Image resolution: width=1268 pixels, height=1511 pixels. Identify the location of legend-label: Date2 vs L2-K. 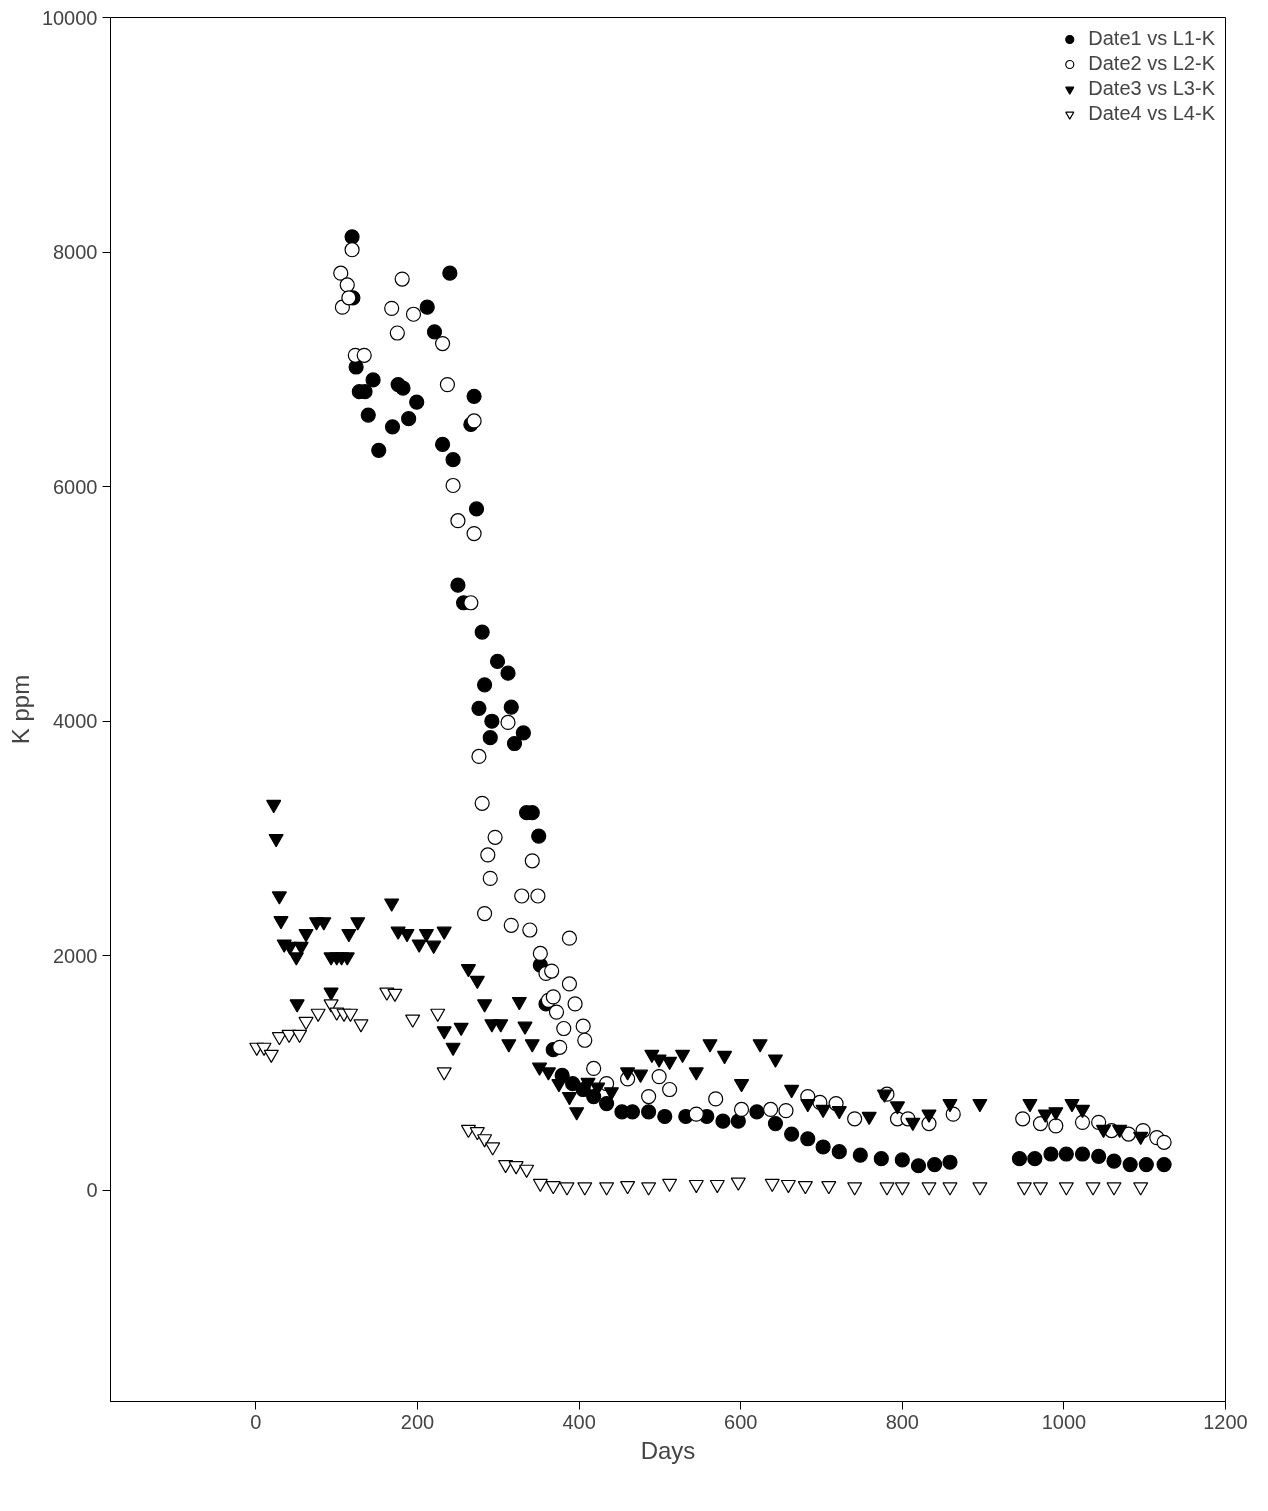
(1151, 63).